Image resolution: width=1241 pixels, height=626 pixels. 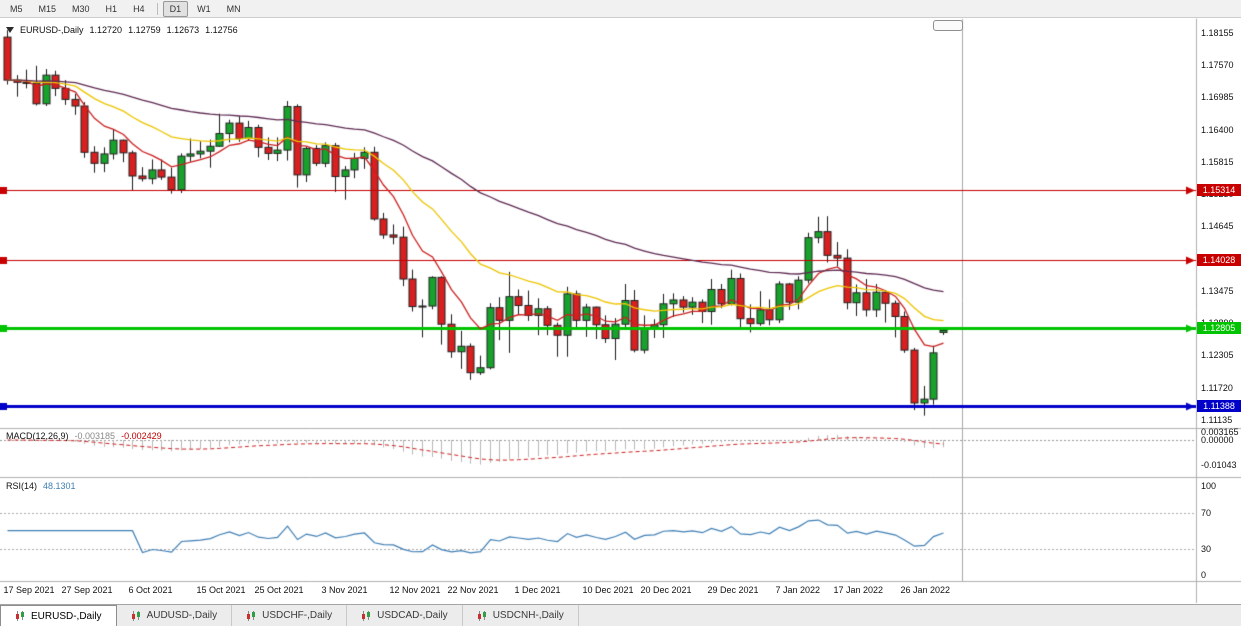 What do you see at coordinates (221, 30) in the screenshot?
I see `quote-close: 1.12756` at bounding box center [221, 30].